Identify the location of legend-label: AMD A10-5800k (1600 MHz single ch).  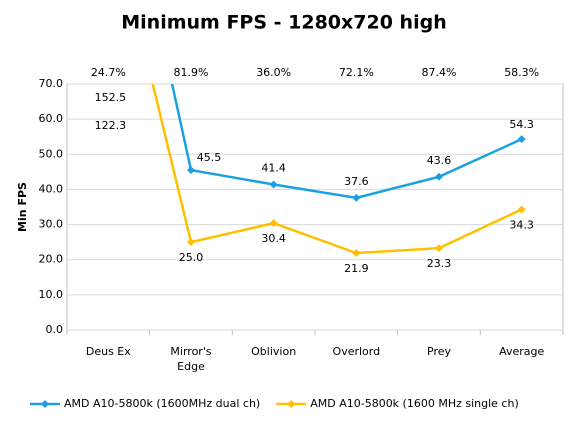
(414, 403).